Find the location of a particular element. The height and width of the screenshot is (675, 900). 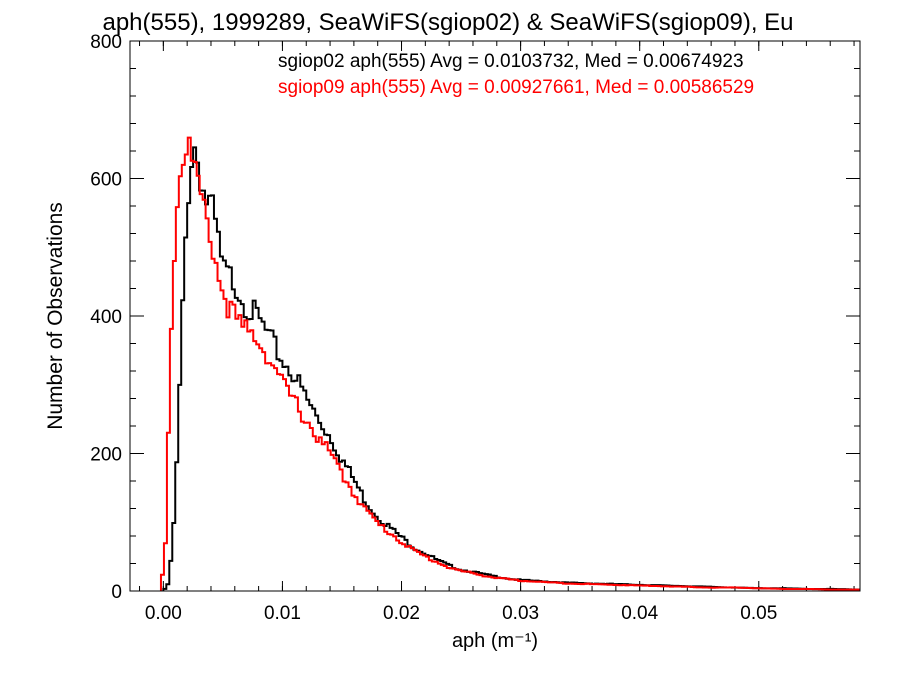

x-tick-label: 0.05 is located at coordinates (758, 613).